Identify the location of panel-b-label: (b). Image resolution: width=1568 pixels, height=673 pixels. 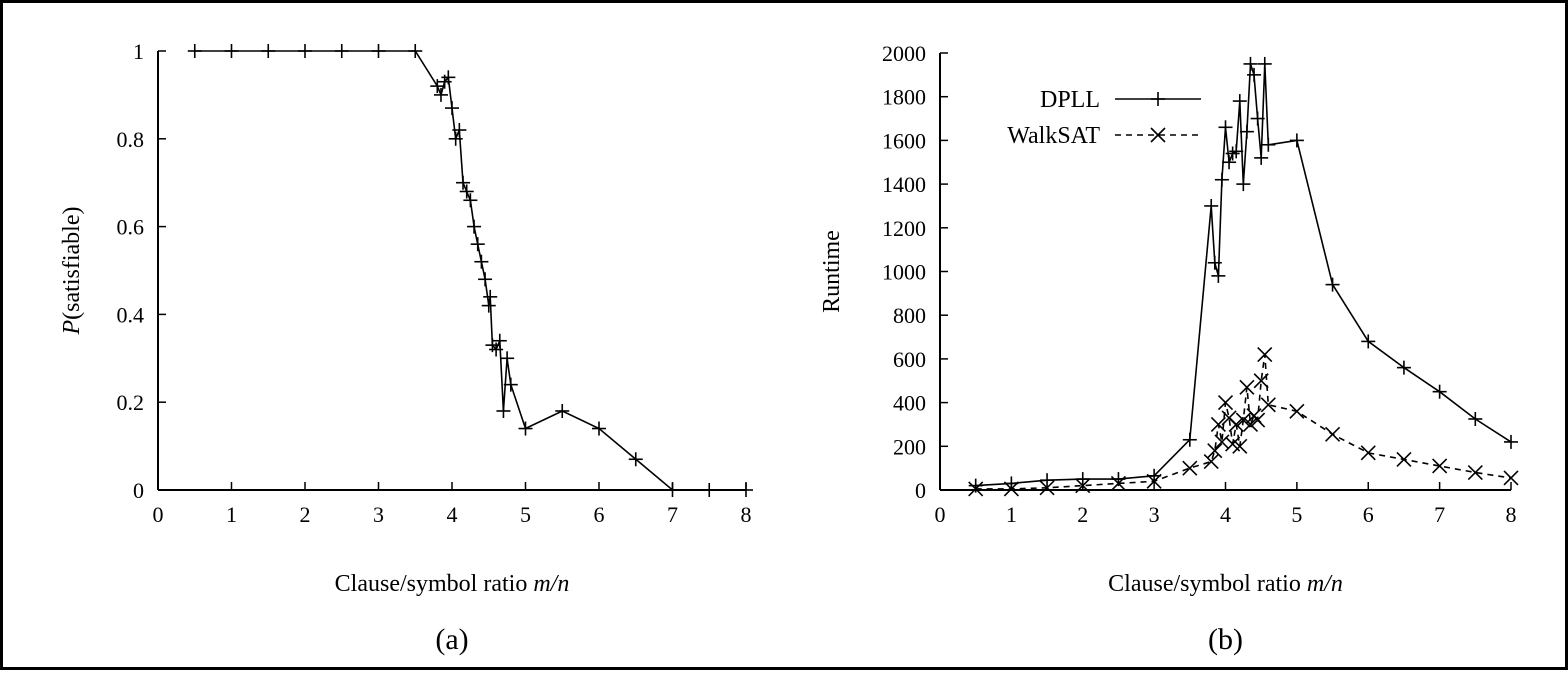
(1225, 639).